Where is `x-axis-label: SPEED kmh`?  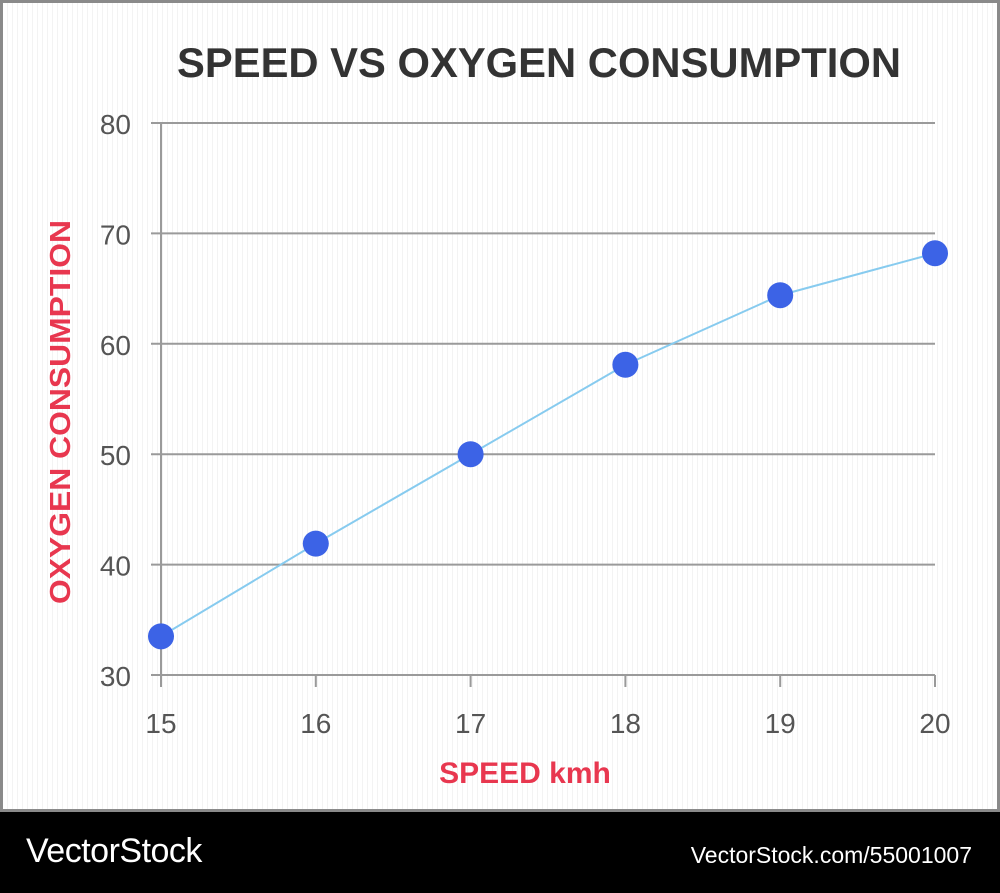
x-axis-label: SPEED kmh is located at coordinates (525, 773).